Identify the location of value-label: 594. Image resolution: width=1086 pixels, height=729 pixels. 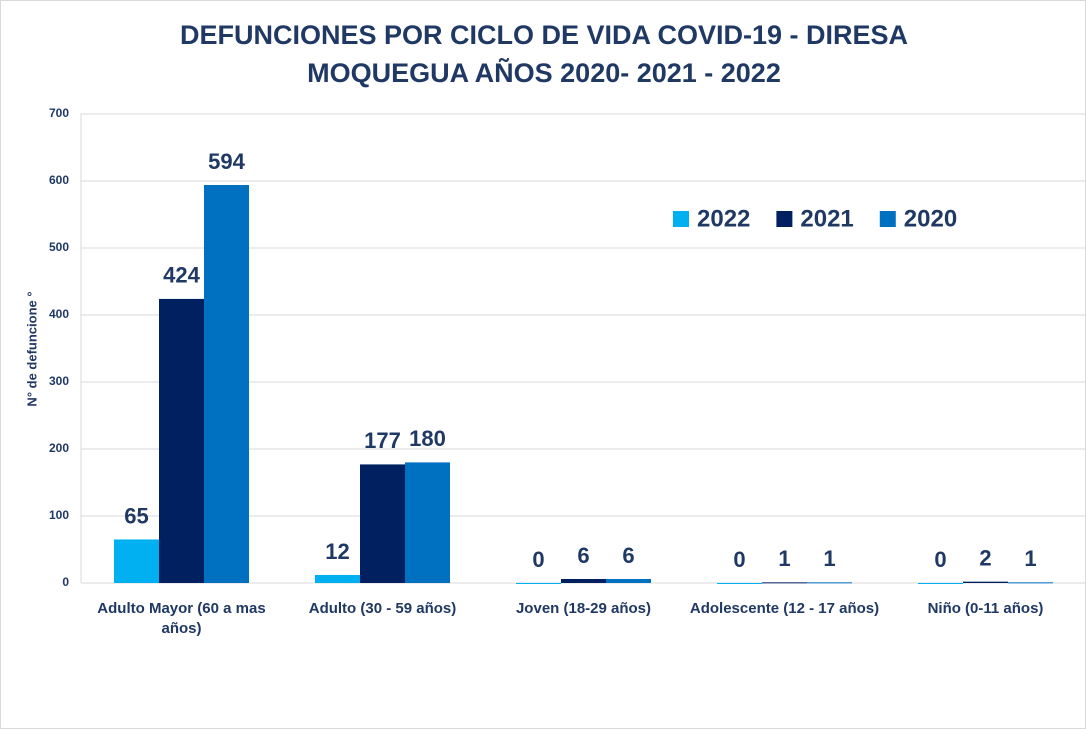
(226, 161).